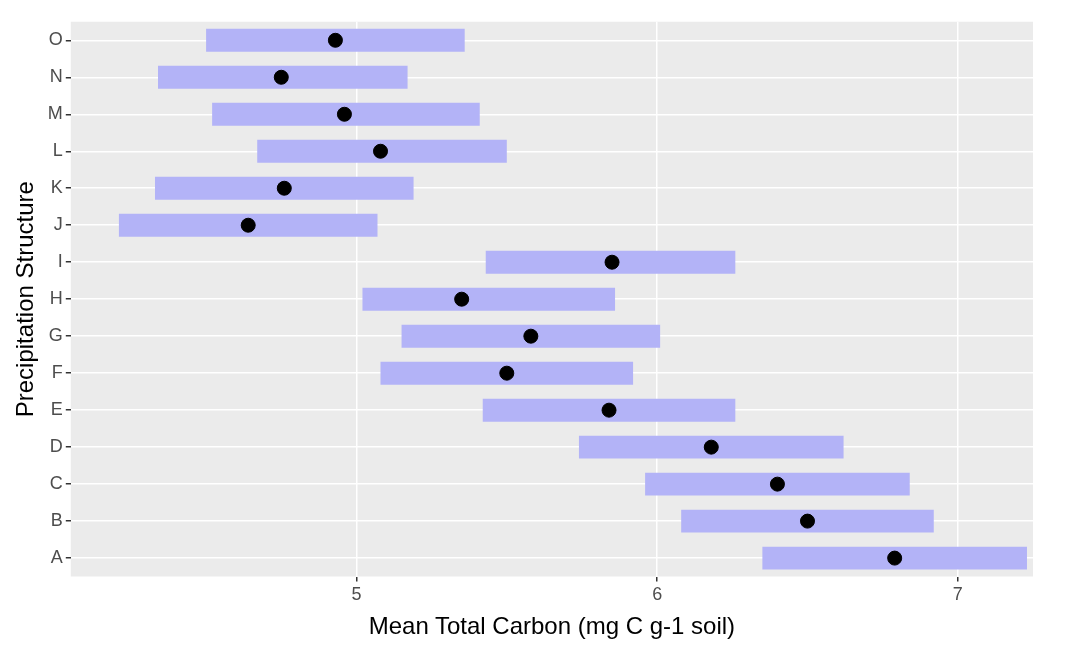 The height and width of the screenshot is (655, 1068). What do you see at coordinates (957, 594) in the screenshot?
I see `x-tick-label: 7` at bounding box center [957, 594].